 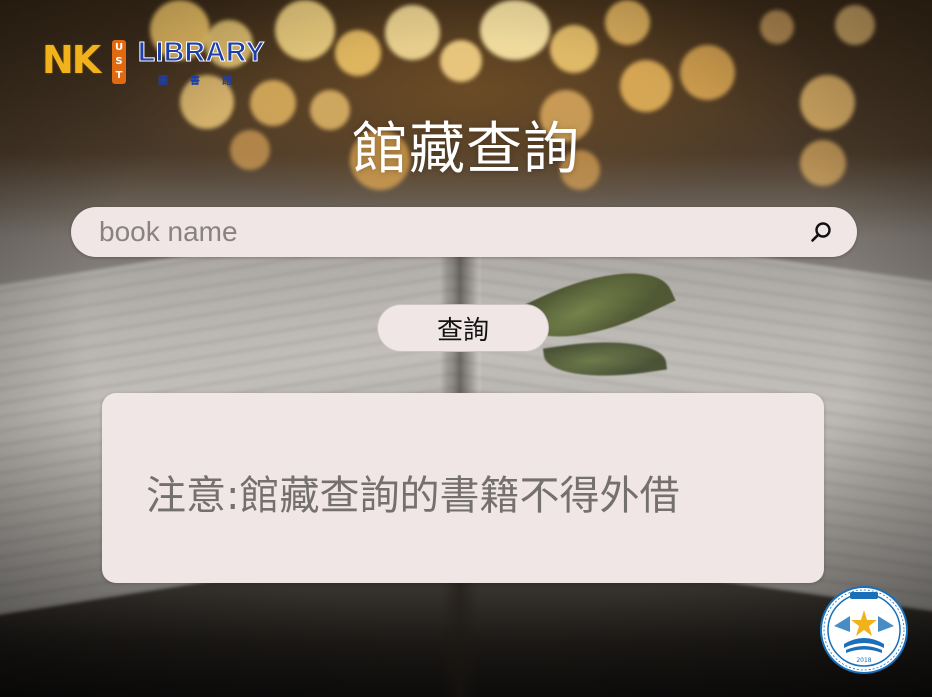 I want to click on logo-ust-letter: T, so click(x=119, y=75).